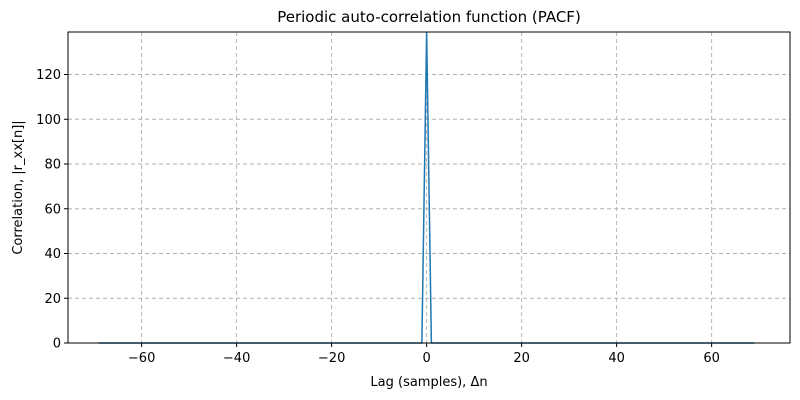  Describe the element at coordinates (236, 358) in the screenshot. I see `x-tick-label: −40` at that location.